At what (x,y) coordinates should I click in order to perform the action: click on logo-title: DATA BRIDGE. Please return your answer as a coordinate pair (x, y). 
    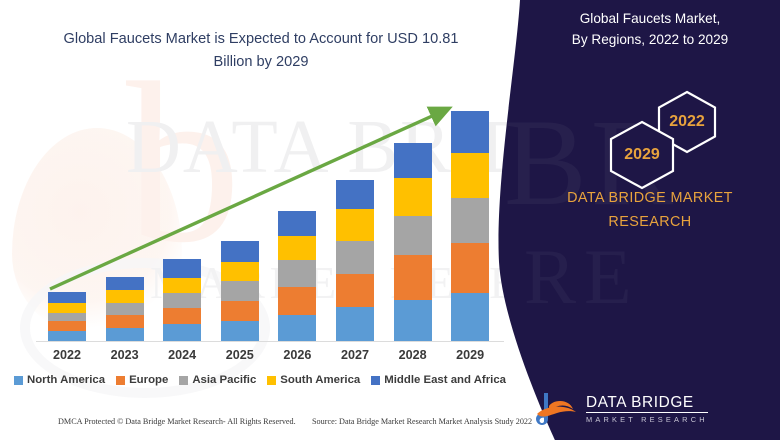
    Looking at the image, I should click on (647, 403).